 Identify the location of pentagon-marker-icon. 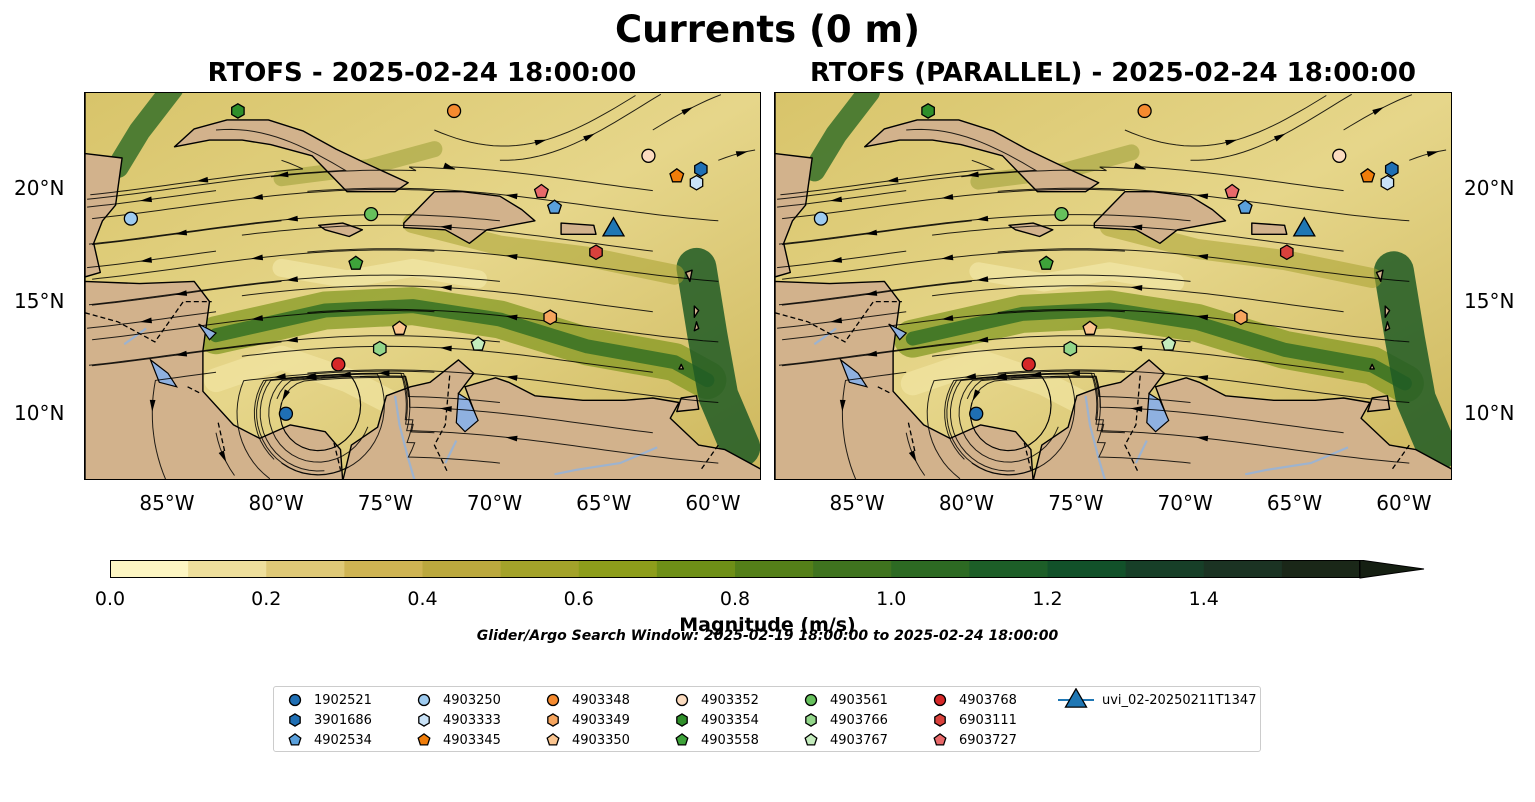
(553, 739).